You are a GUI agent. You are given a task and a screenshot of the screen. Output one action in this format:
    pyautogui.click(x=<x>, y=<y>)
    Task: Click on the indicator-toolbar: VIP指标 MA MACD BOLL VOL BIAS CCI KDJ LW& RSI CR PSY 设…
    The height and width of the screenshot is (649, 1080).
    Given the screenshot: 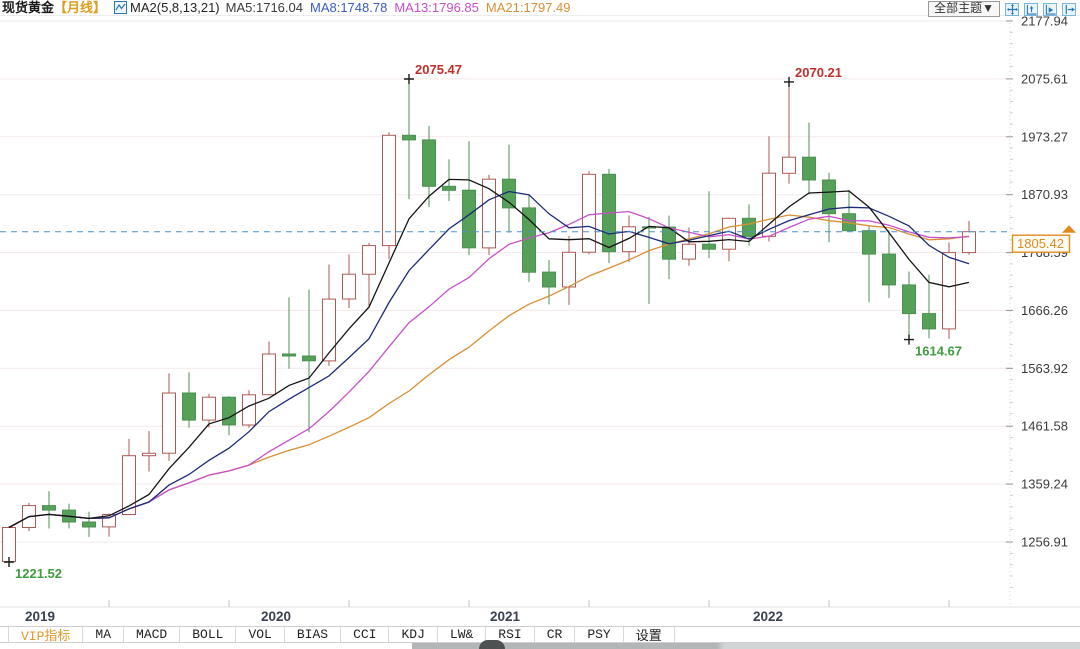 What is the action you would take?
    pyautogui.click(x=540, y=635)
    